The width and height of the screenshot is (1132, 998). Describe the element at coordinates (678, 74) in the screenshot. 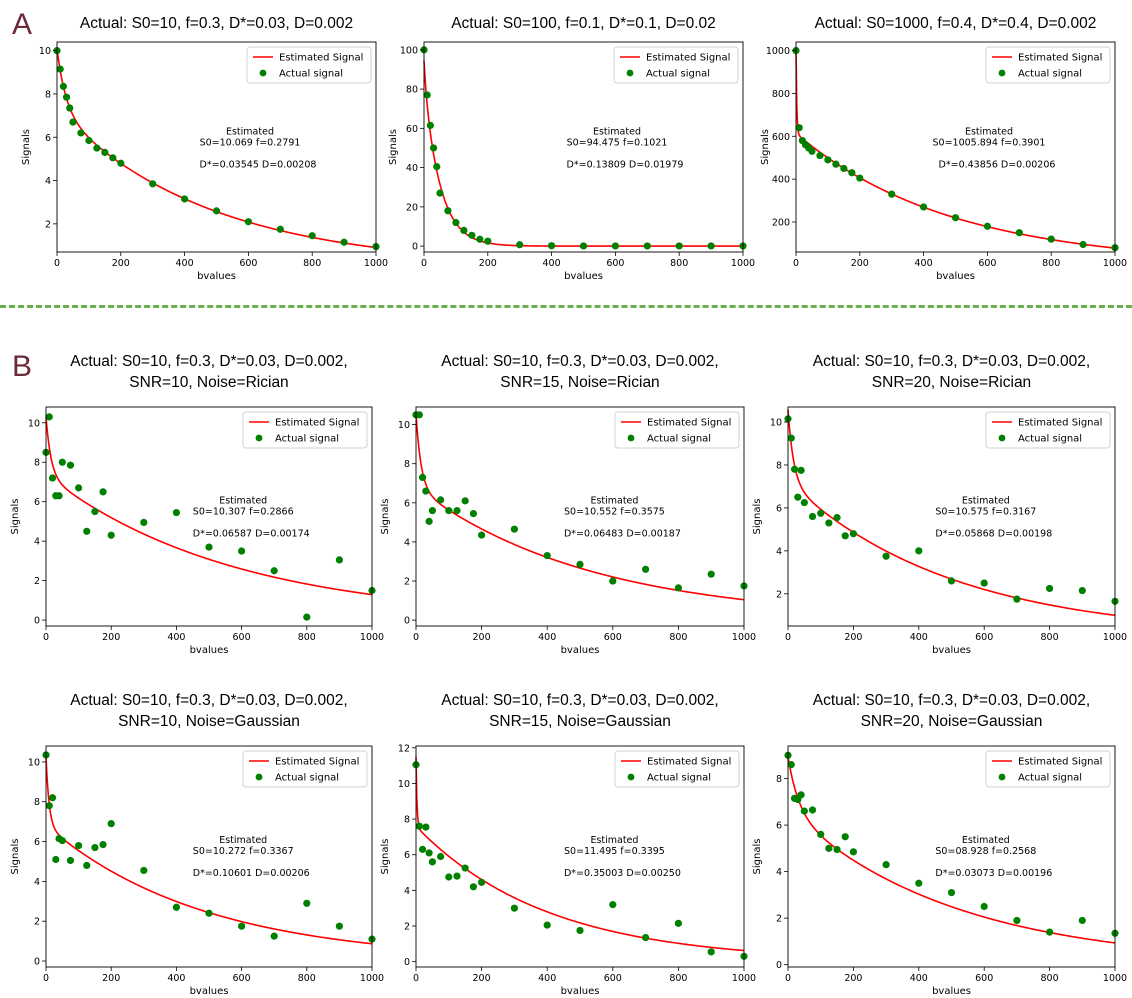

I see `legend-label: Actual signal` at that location.